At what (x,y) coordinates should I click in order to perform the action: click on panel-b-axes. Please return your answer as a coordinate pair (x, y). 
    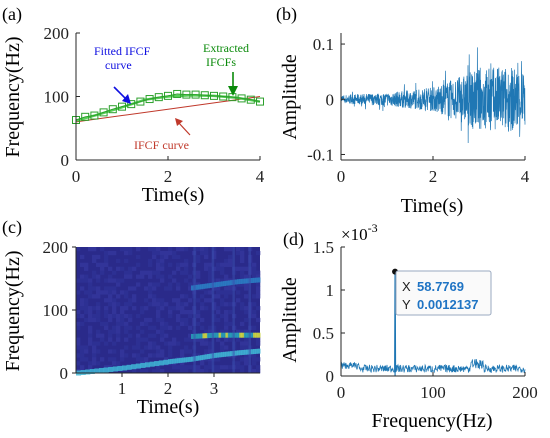
    Looking at the image, I should click on (433, 97).